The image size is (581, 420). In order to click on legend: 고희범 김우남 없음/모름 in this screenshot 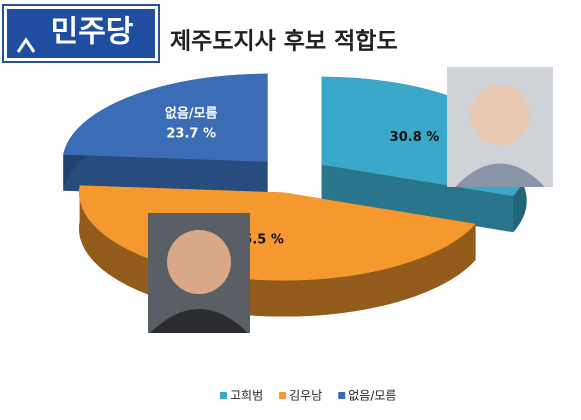, I will do `click(308, 396)`.